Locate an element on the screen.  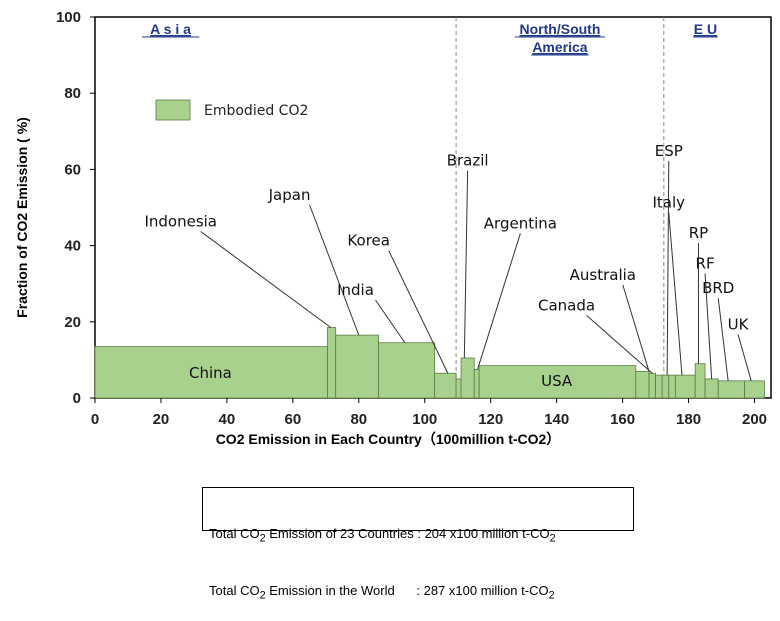
bar-korea is located at coordinates (445, 385).